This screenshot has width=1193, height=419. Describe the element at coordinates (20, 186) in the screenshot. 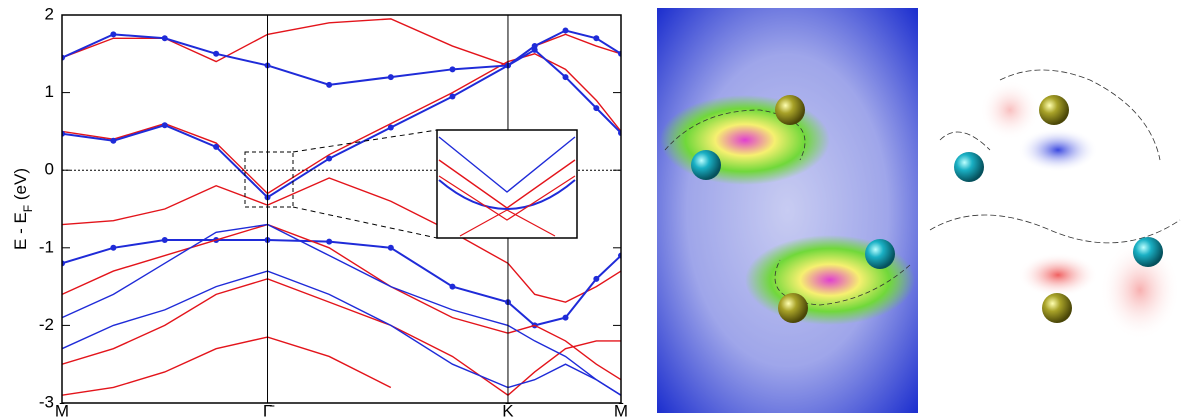

I see `y-label-tail: (eV)` at that location.